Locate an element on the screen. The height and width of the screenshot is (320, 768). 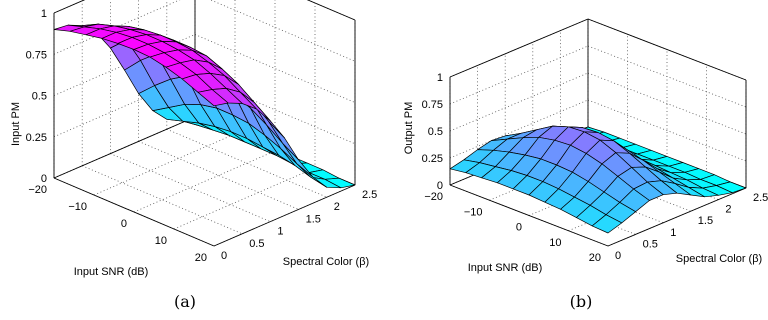
panel-b-surface is located at coordinates (598, 179).